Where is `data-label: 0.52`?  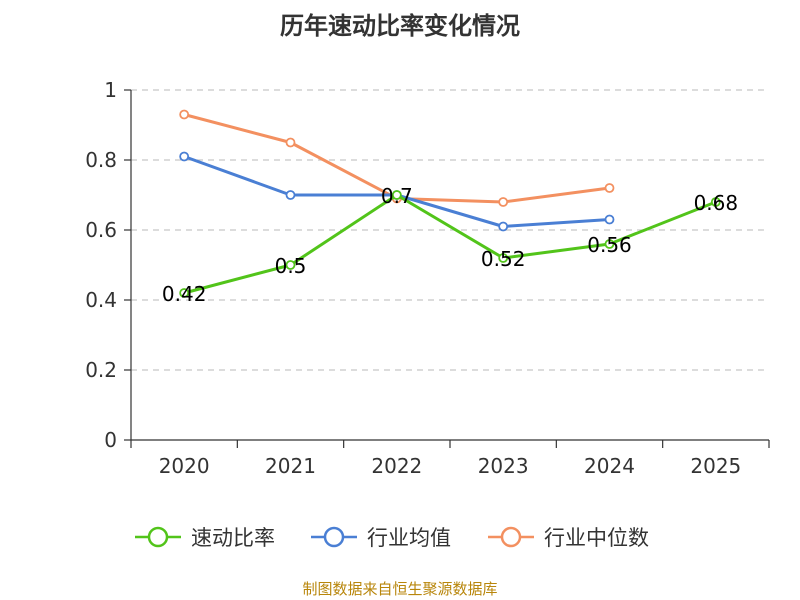
data-label: 0.52 is located at coordinates (503, 259).